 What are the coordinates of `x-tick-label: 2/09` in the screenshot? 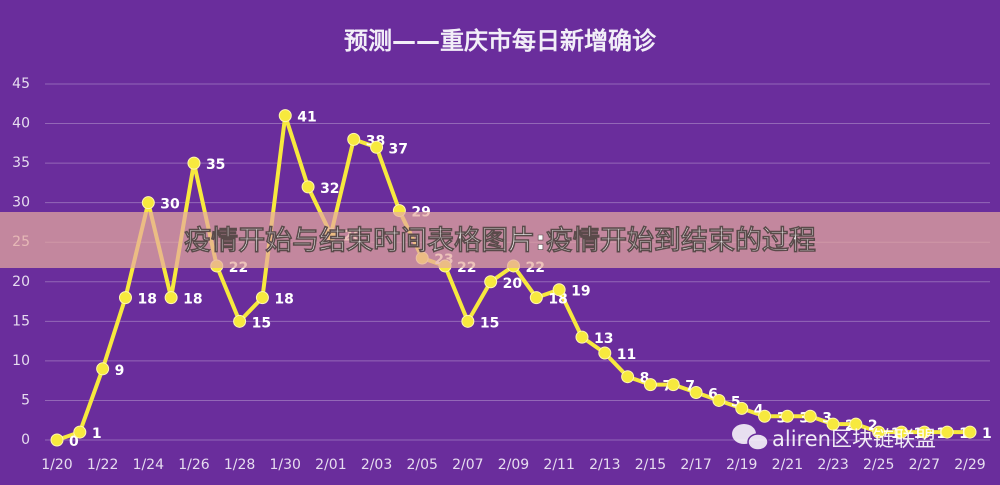 It's located at (513, 465).